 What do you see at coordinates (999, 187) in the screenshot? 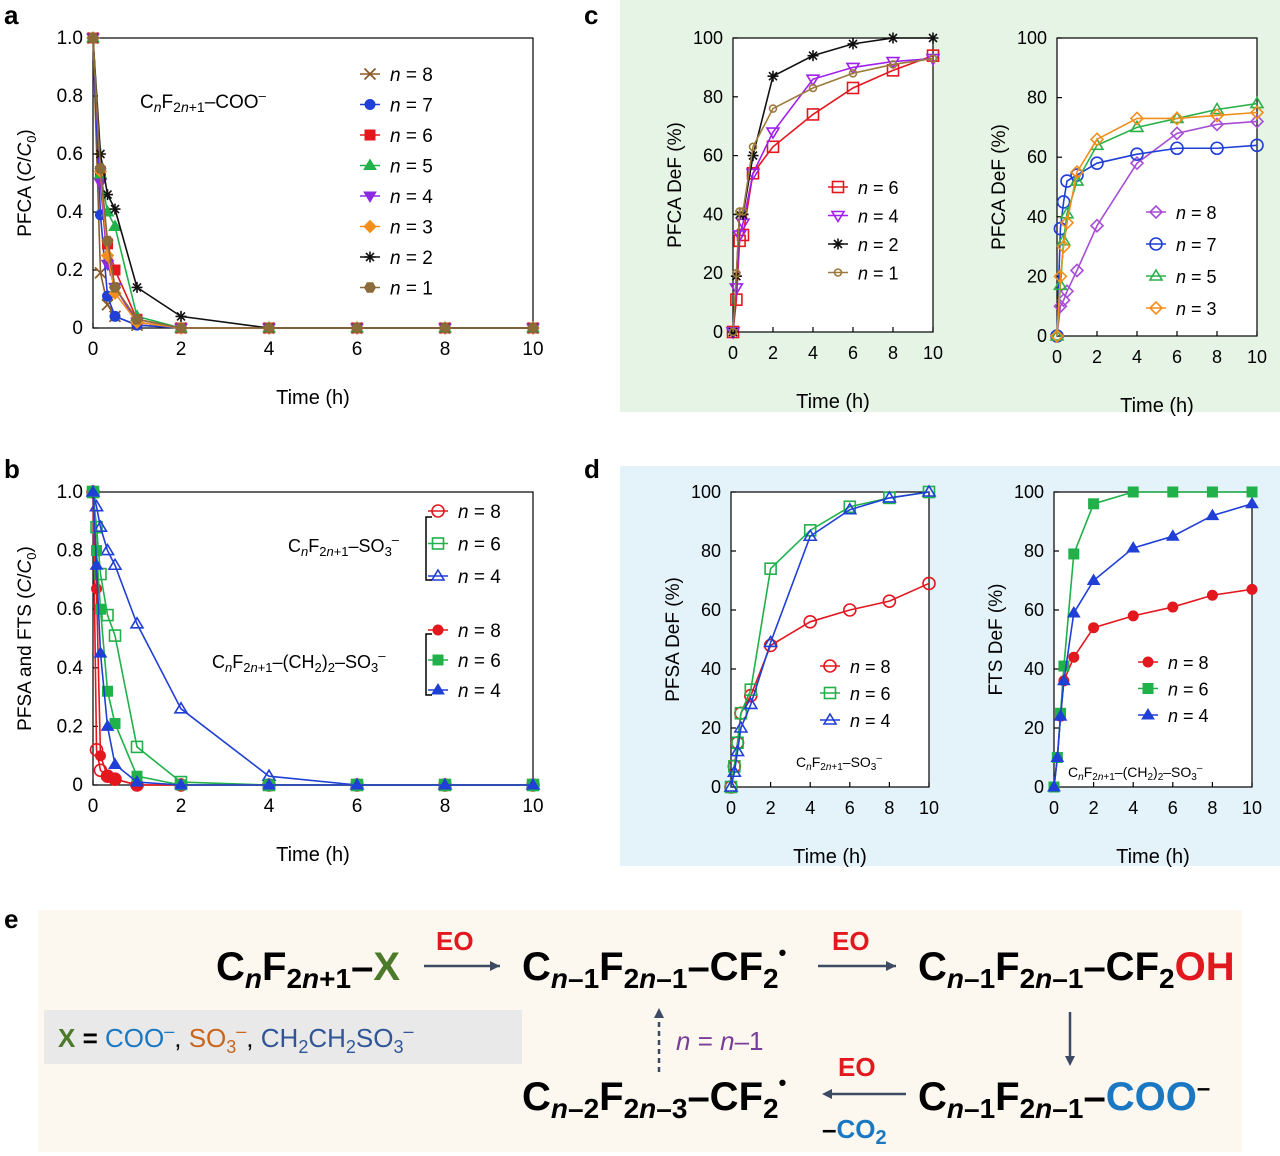
I see `y-axis-label: PFCA DeF (%)` at bounding box center [999, 187].